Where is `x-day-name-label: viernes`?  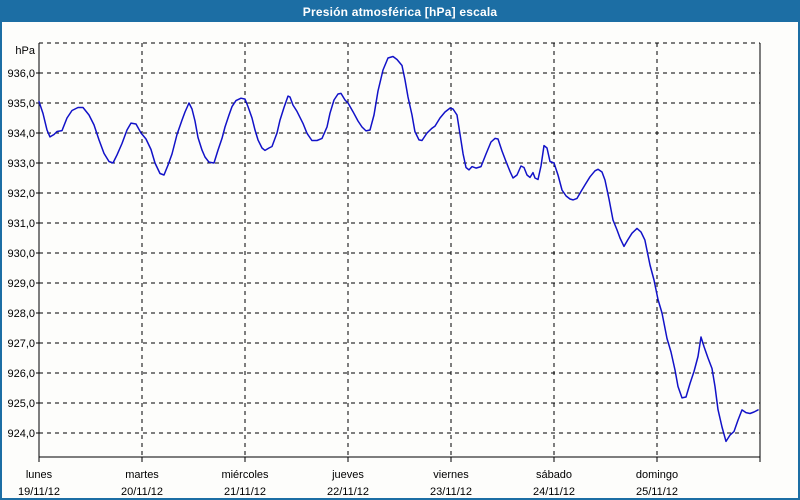
x-day-name-label: viernes is located at coordinates (451, 475).